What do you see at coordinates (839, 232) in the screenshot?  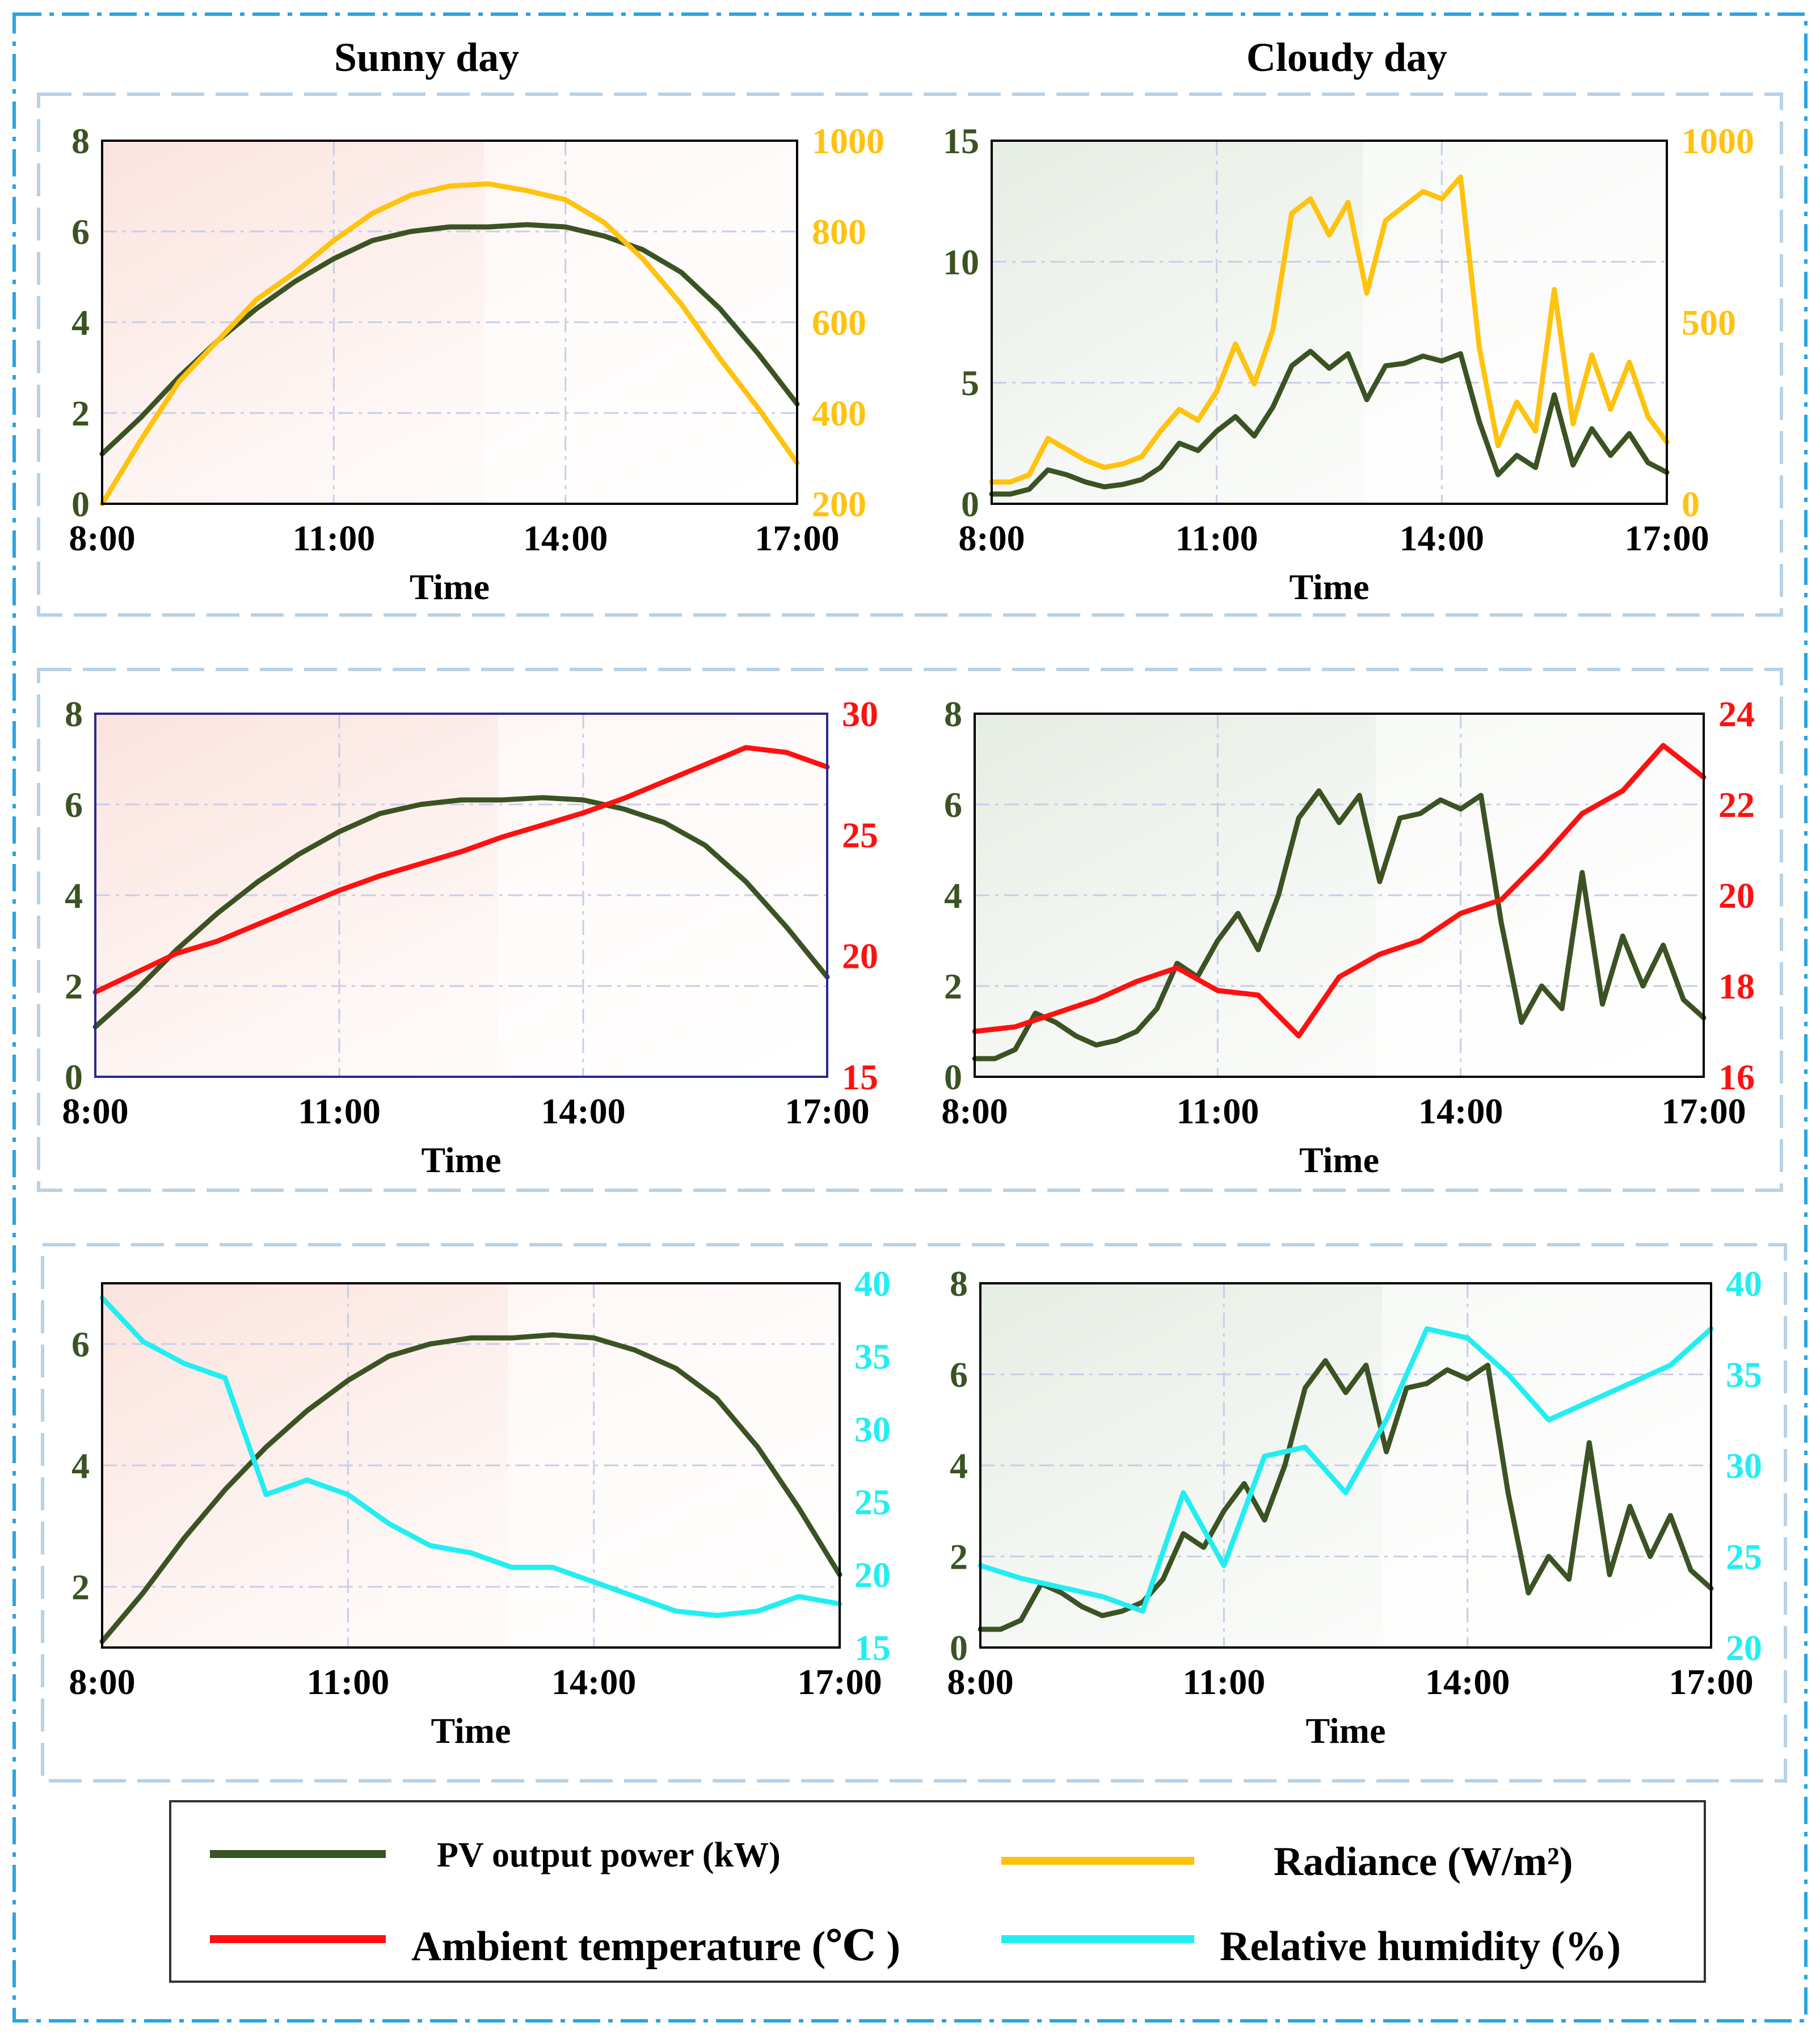 I see `y-right-tick-label: 800` at bounding box center [839, 232].